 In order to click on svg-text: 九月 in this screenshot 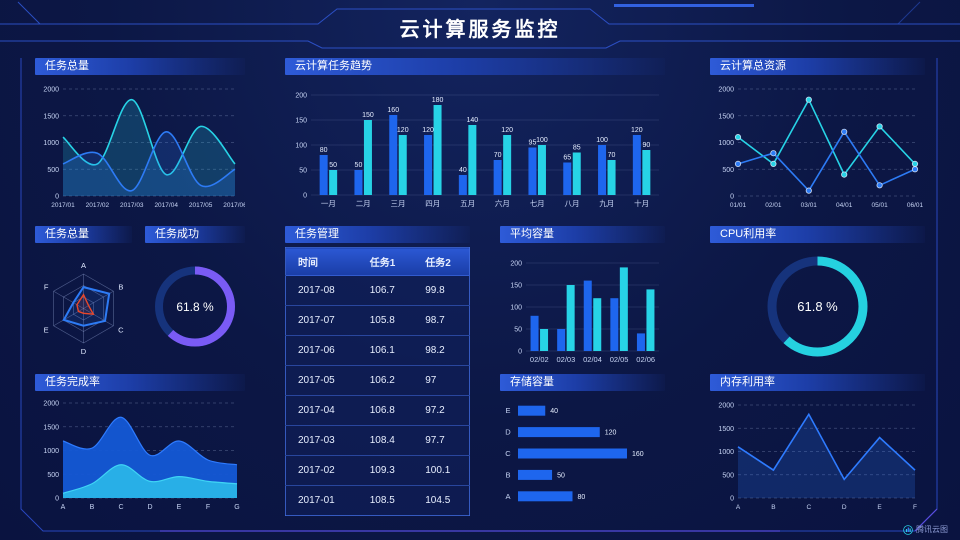, I will do `click(606, 203)`.